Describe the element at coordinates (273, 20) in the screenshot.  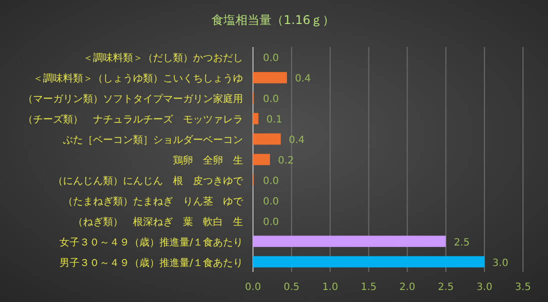
I see `chart-title: 食塩相当量（1.16ｇ）` at that location.